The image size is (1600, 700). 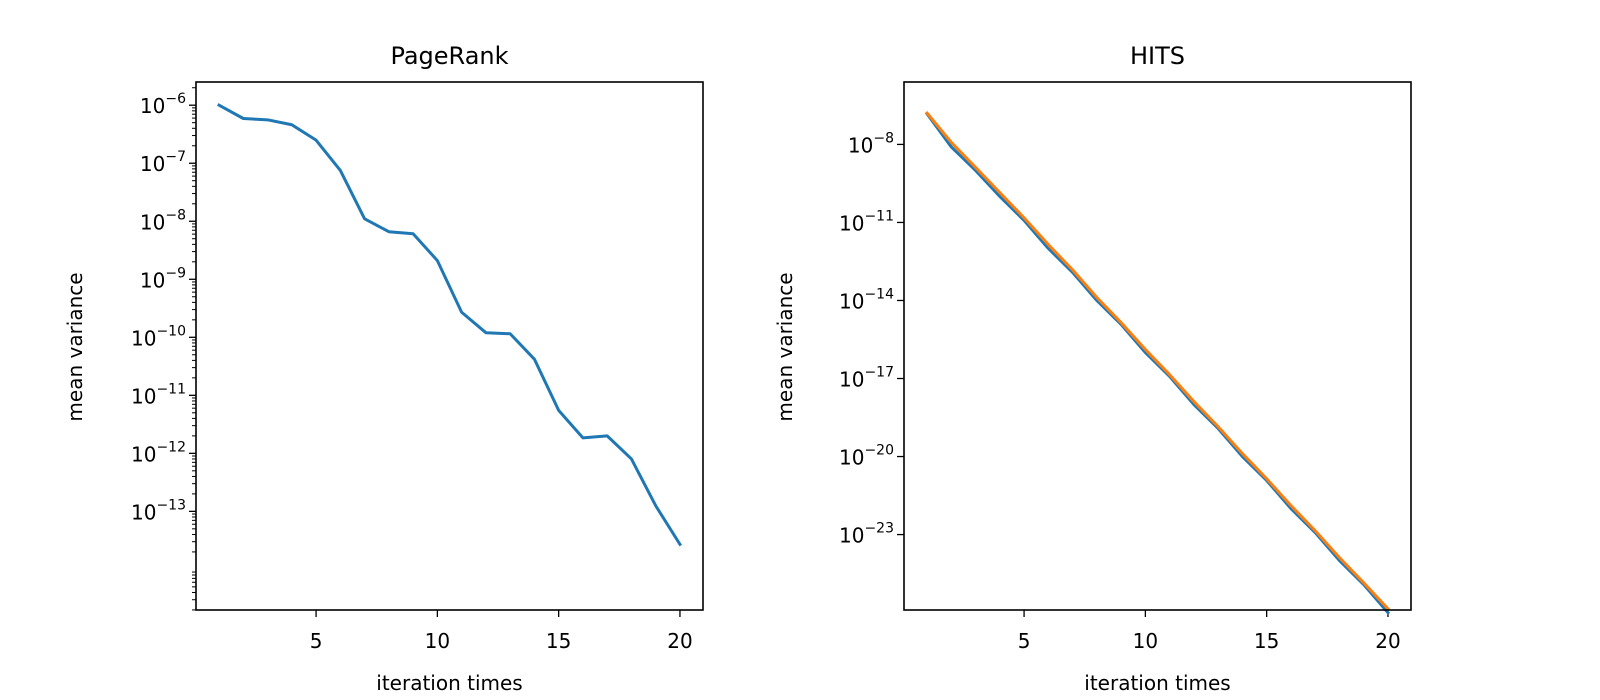 What do you see at coordinates (501, 631) in the screenshot?
I see `pagerank-x-ticks: 5 10 15 20` at bounding box center [501, 631].